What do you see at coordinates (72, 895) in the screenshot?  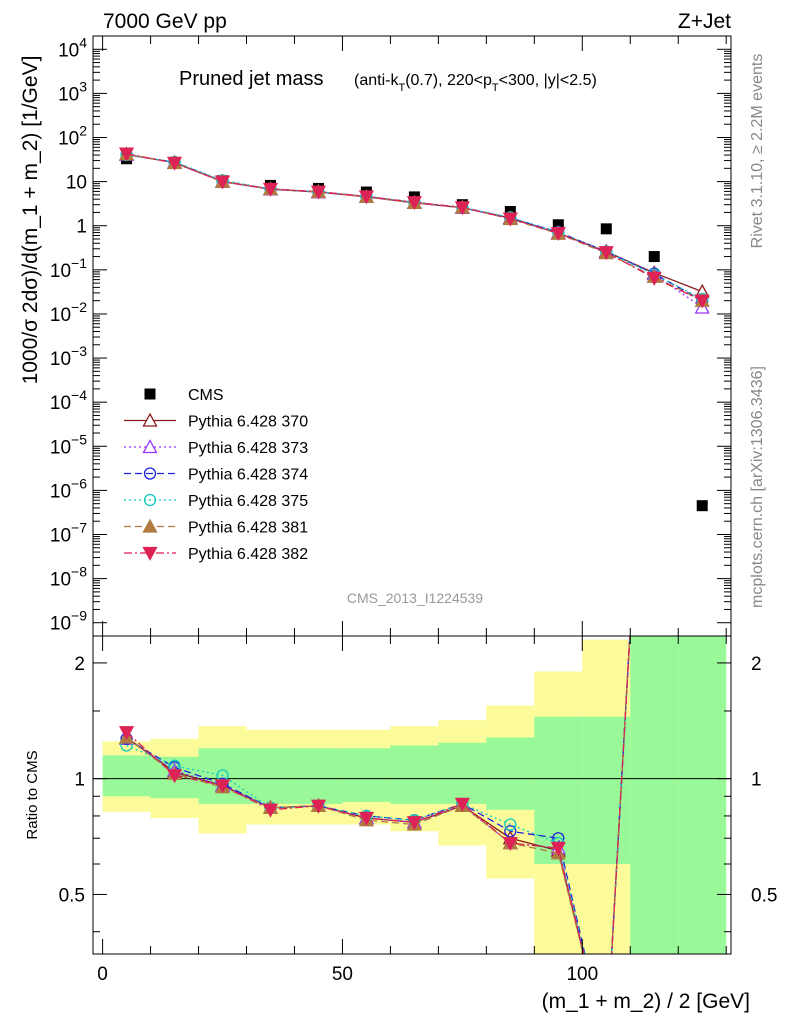 I see `ratio-y-tick-label: 0.5` at bounding box center [72, 895].